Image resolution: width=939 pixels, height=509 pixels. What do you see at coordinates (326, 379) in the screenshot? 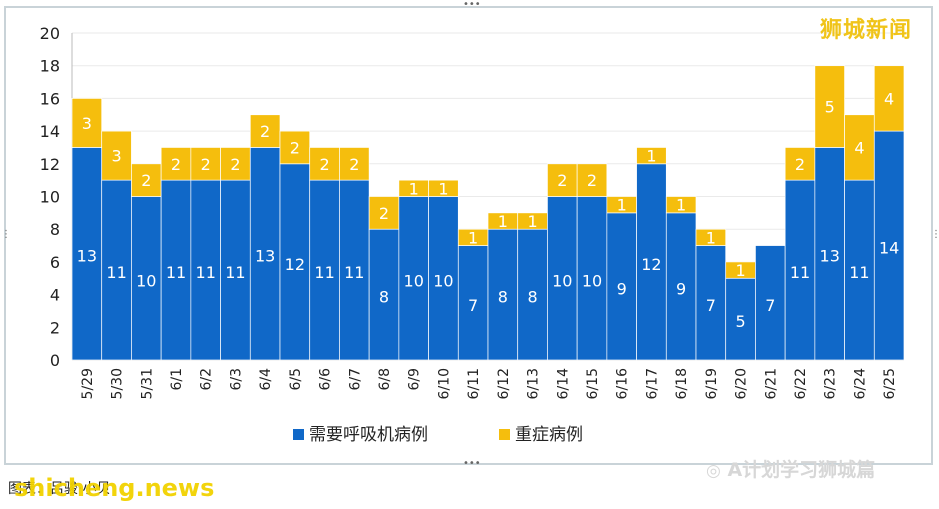
I see `x-tick-label: 6/6` at bounding box center [326, 379].